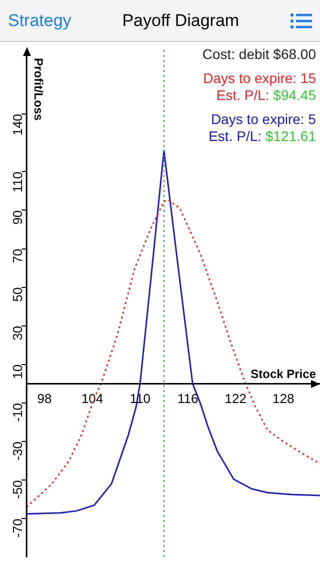 This screenshot has width=320, height=568. Describe the element at coordinates (92, 398) in the screenshot. I see `x-tick-label: 104` at that location.